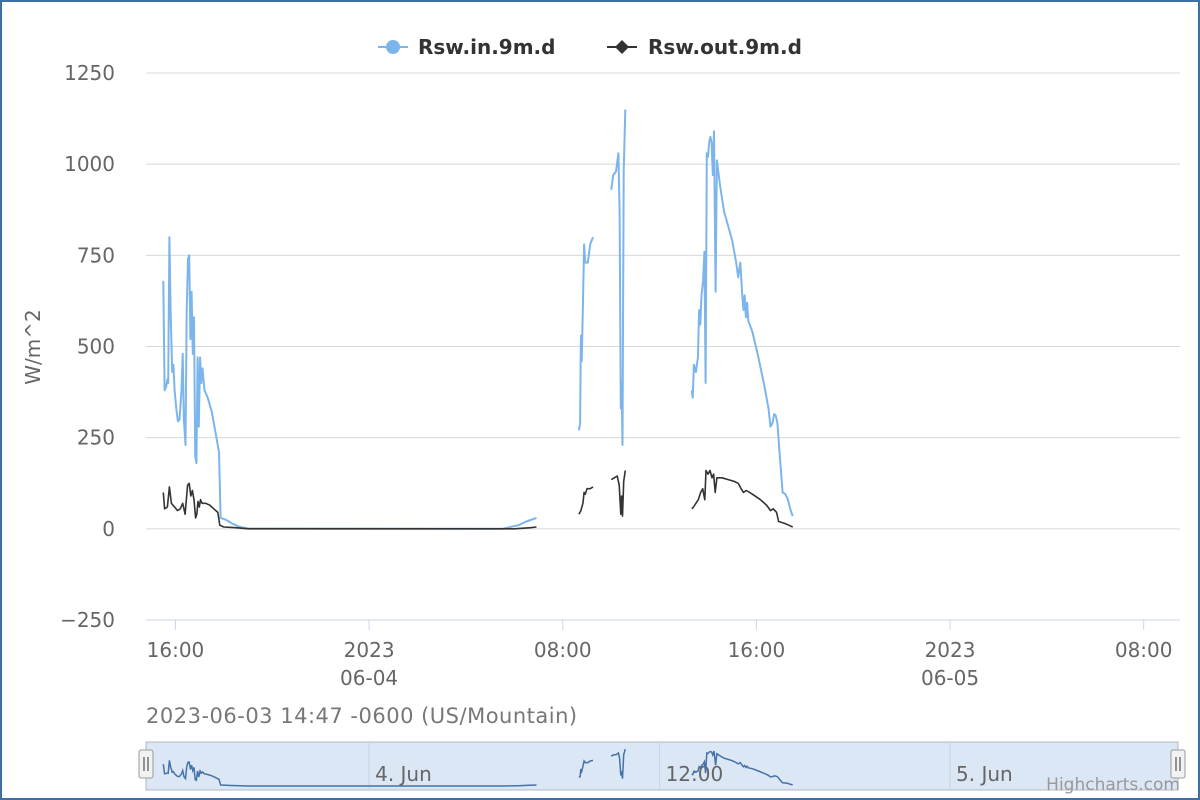 This screenshot has height=800, width=1200. Describe the element at coordinates (660, 655) in the screenshot. I see `x-axis-ticks: 16:00 2023 06-04 08:00 16:00 2023 06-05 08:00` at that location.